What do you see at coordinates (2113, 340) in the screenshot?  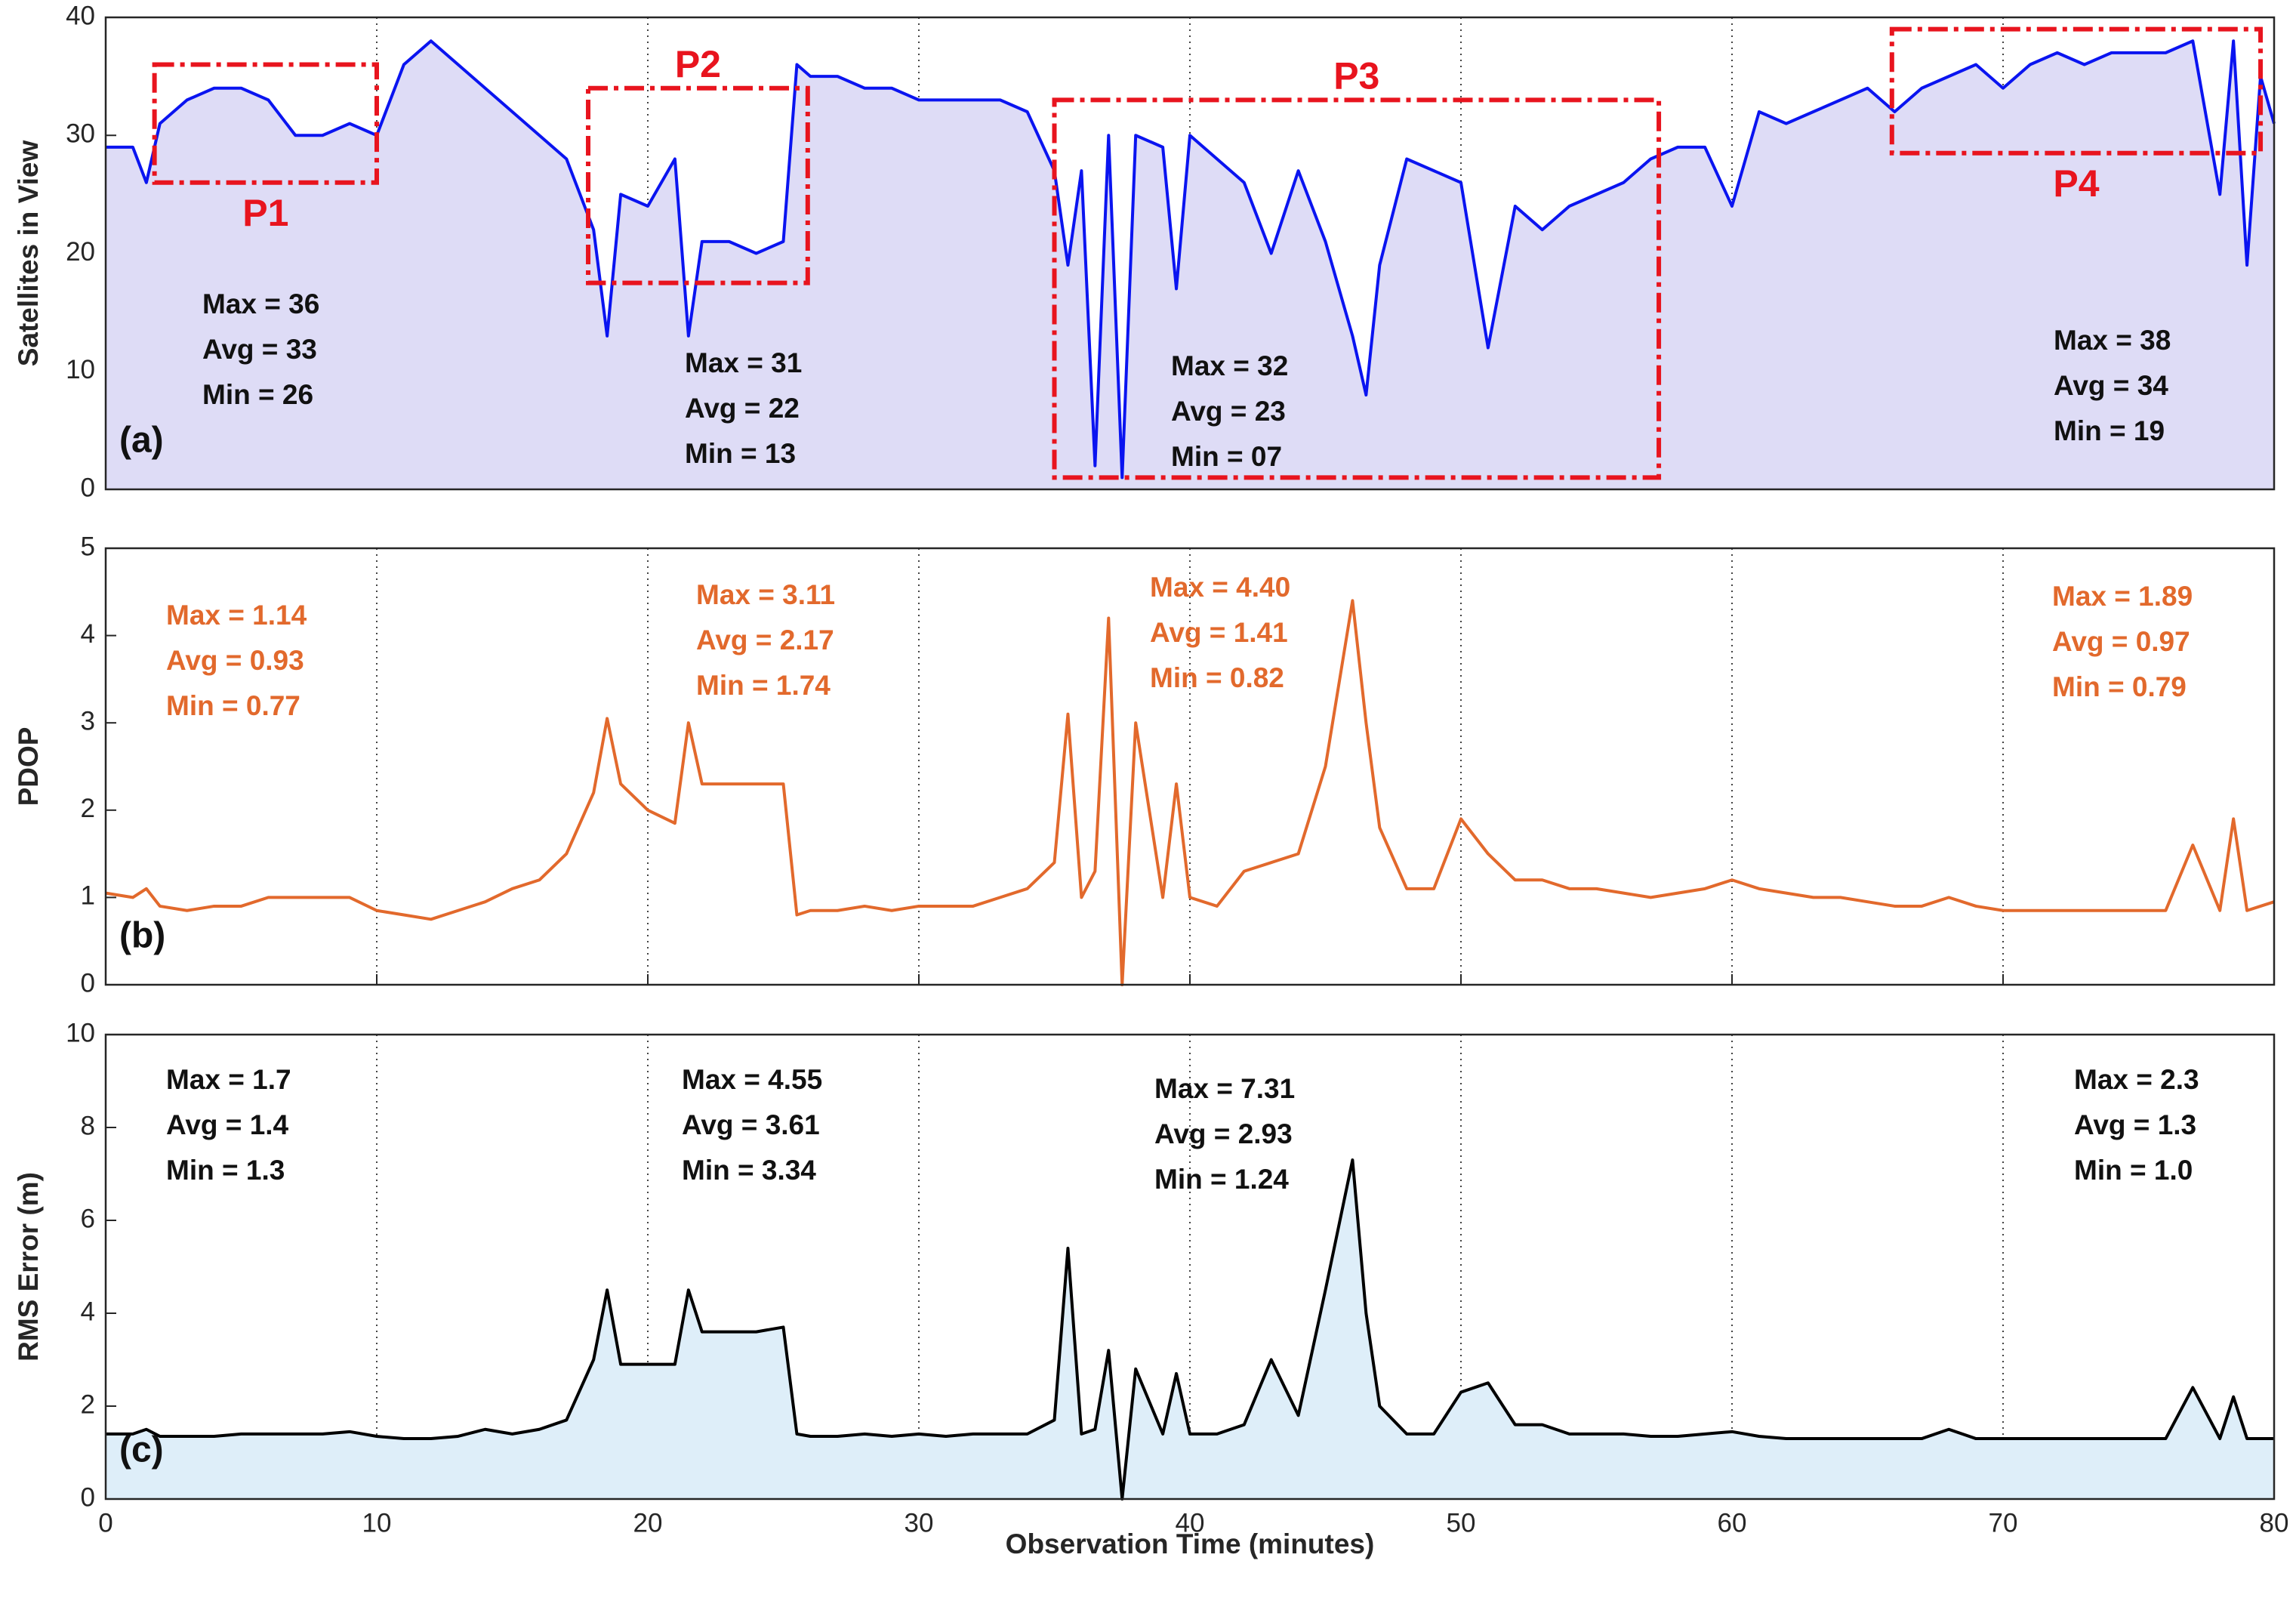 I see `stat-annotation: Max = 38` at bounding box center [2113, 340].